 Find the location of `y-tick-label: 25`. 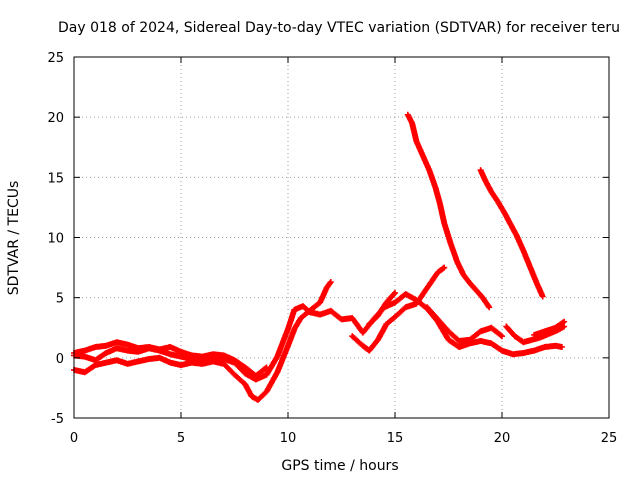

y-tick-label: 25 is located at coordinates (55, 58).